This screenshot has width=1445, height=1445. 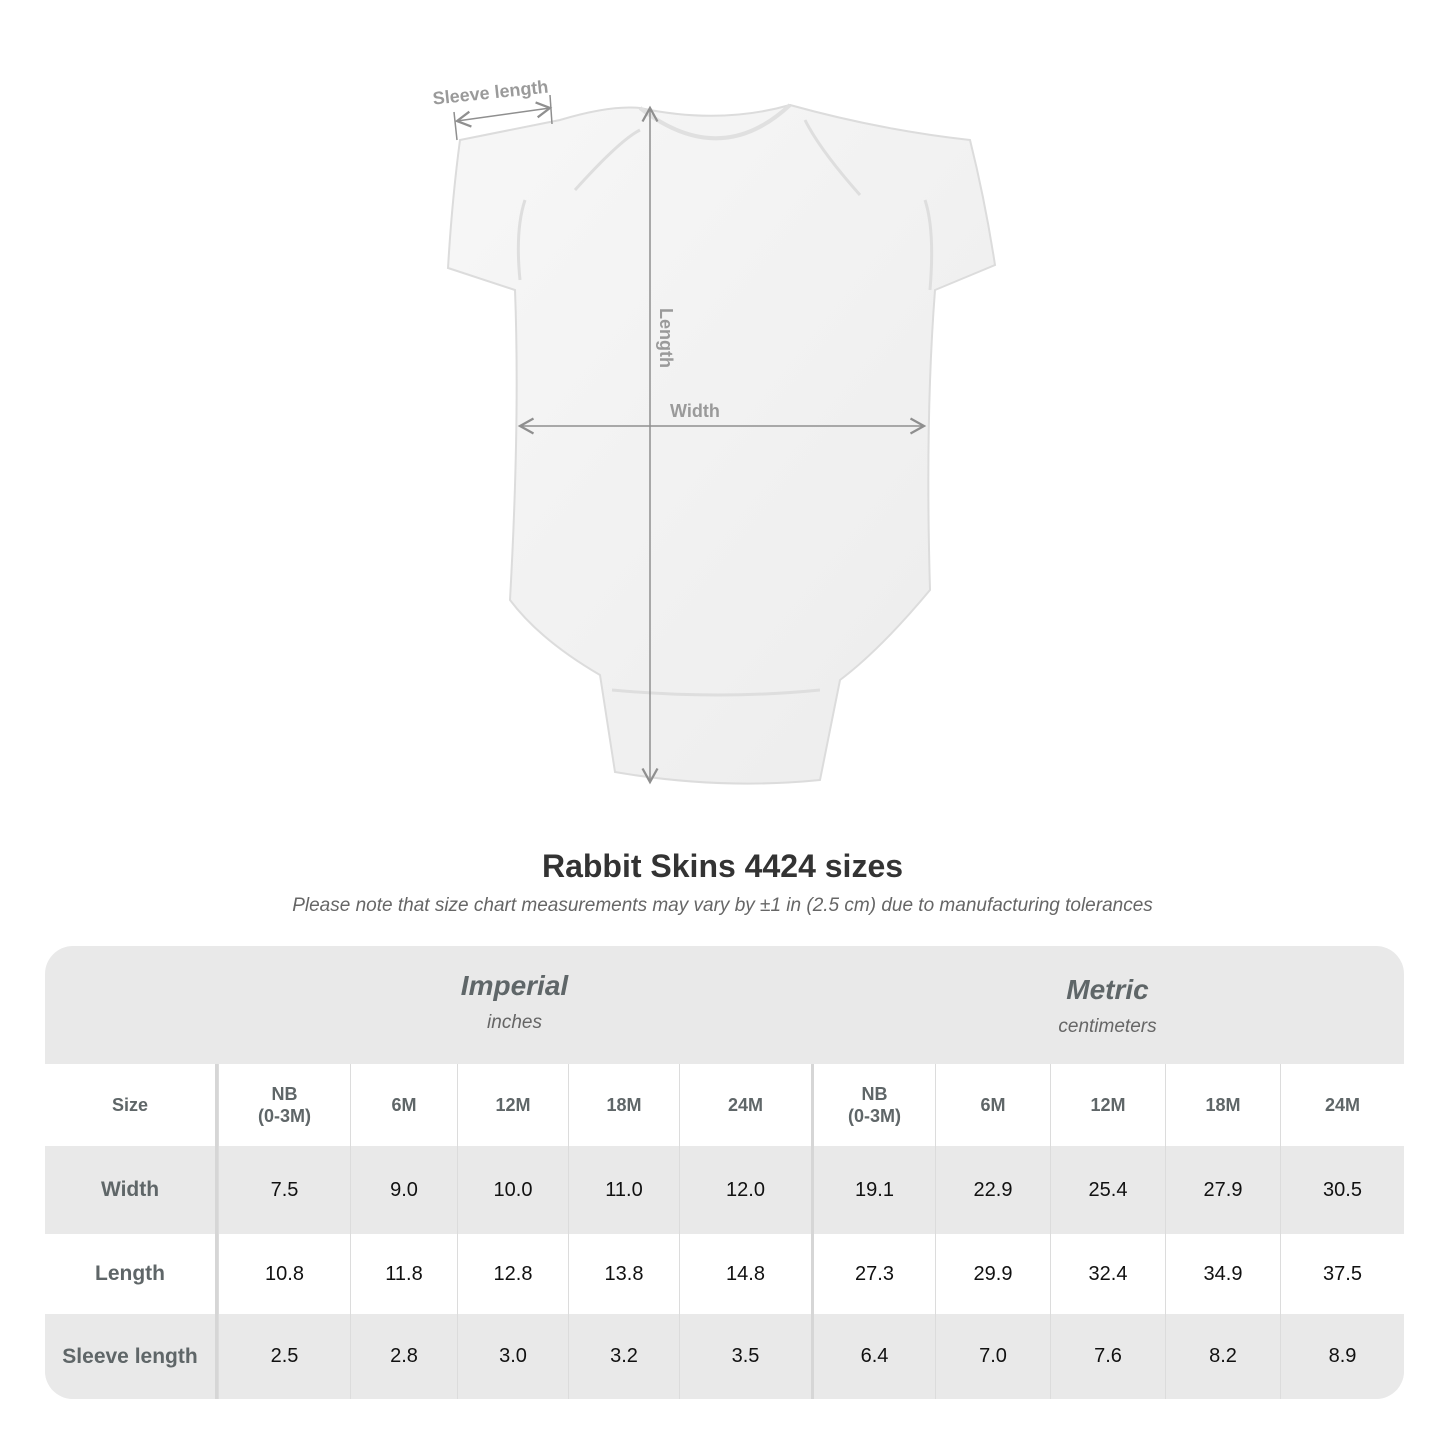 I want to click on imperial-value: 10.0, so click(x=512, y=1190).